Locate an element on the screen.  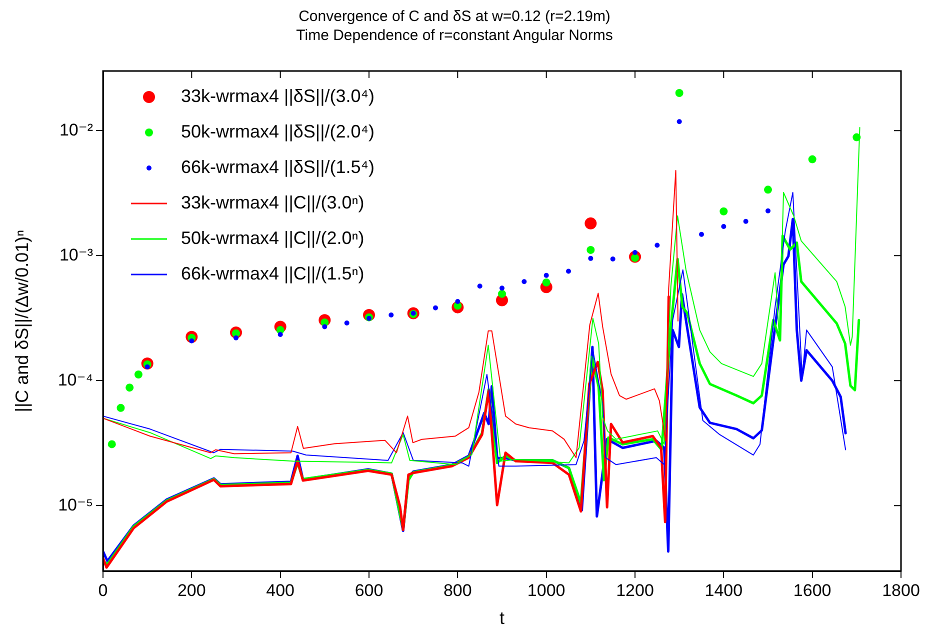
x-tick-label: 0 is located at coordinates (103, 590).